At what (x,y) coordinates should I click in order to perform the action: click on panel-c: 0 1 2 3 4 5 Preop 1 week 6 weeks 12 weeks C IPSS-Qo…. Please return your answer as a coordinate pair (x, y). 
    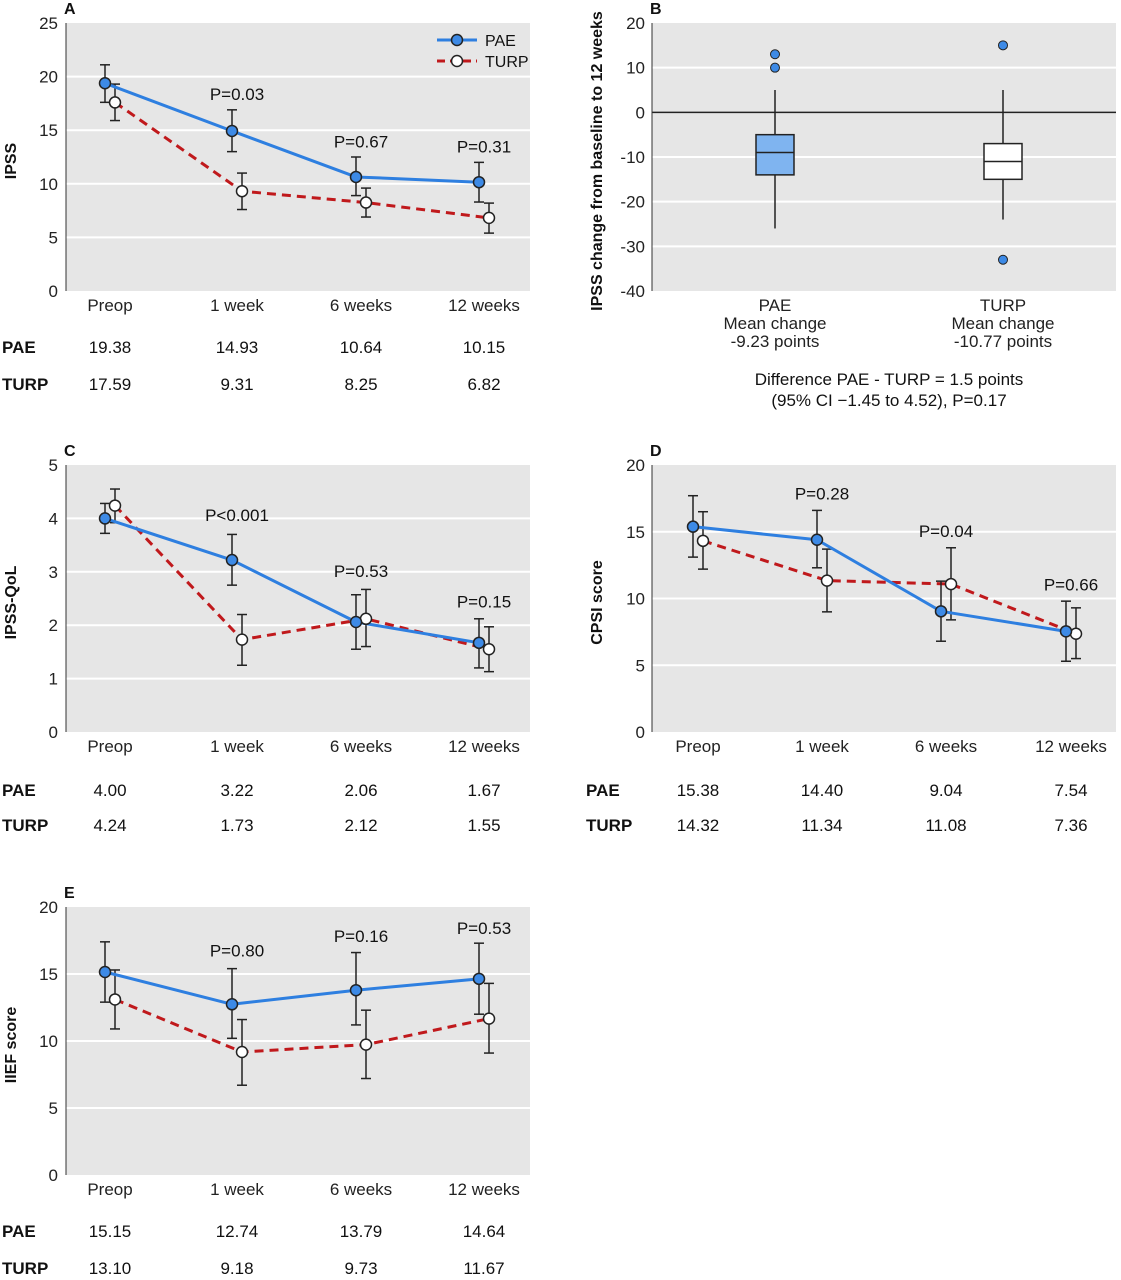
    Looking at the image, I should click on (266, 639).